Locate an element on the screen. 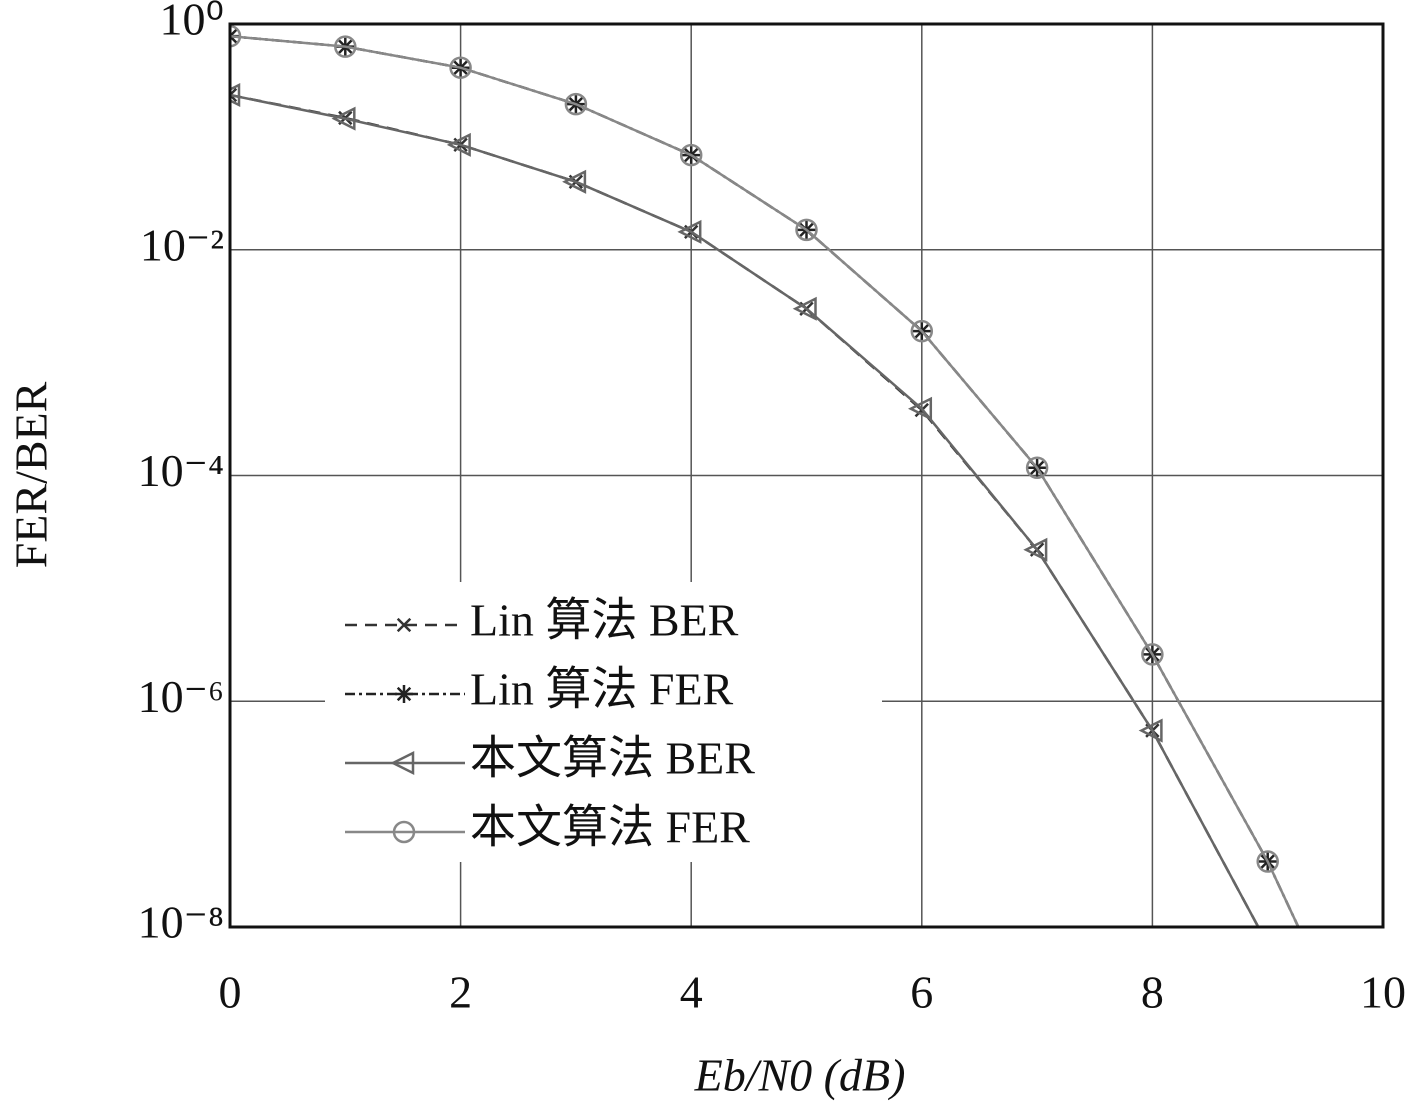 Image resolution: width=1417 pixels, height=1120 pixels. x-tick-label: 0 is located at coordinates (230, 992).